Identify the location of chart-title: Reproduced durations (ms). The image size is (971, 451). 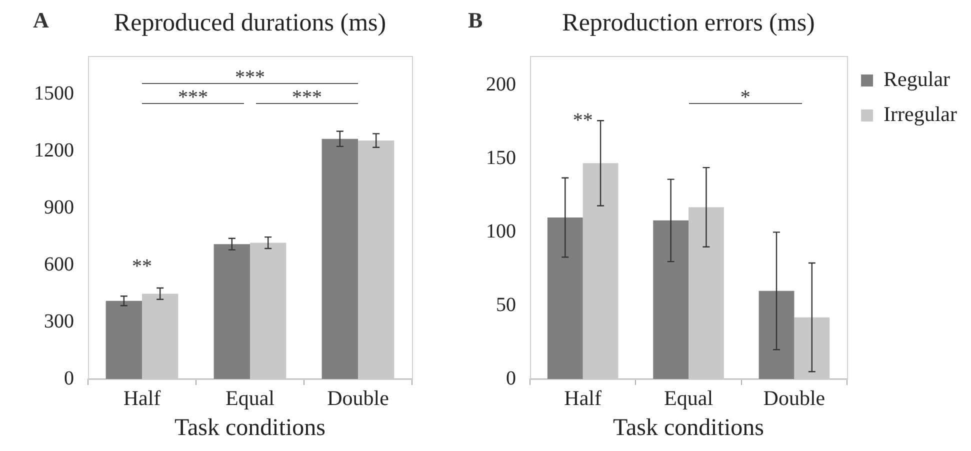
(250, 23).